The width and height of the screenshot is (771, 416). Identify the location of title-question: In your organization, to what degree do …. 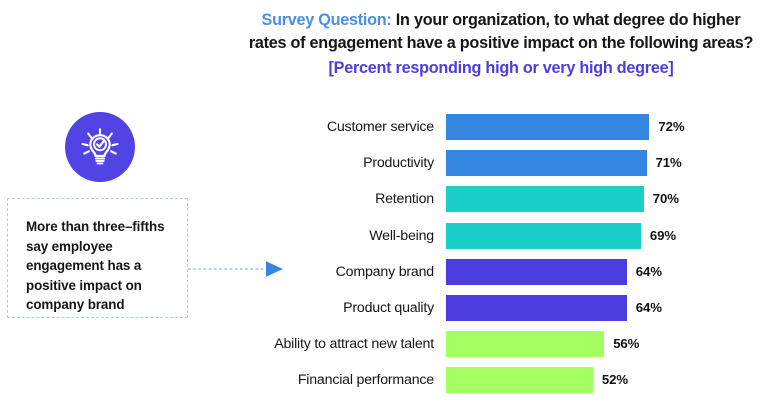
(501, 31).